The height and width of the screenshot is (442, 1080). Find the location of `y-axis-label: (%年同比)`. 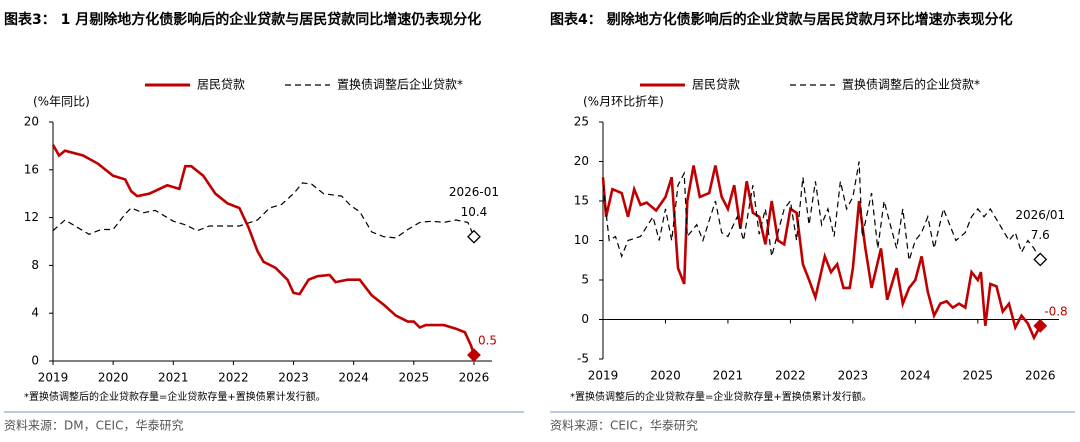

y-axis-label: (%年同比) is located at coordinates (61, 102).